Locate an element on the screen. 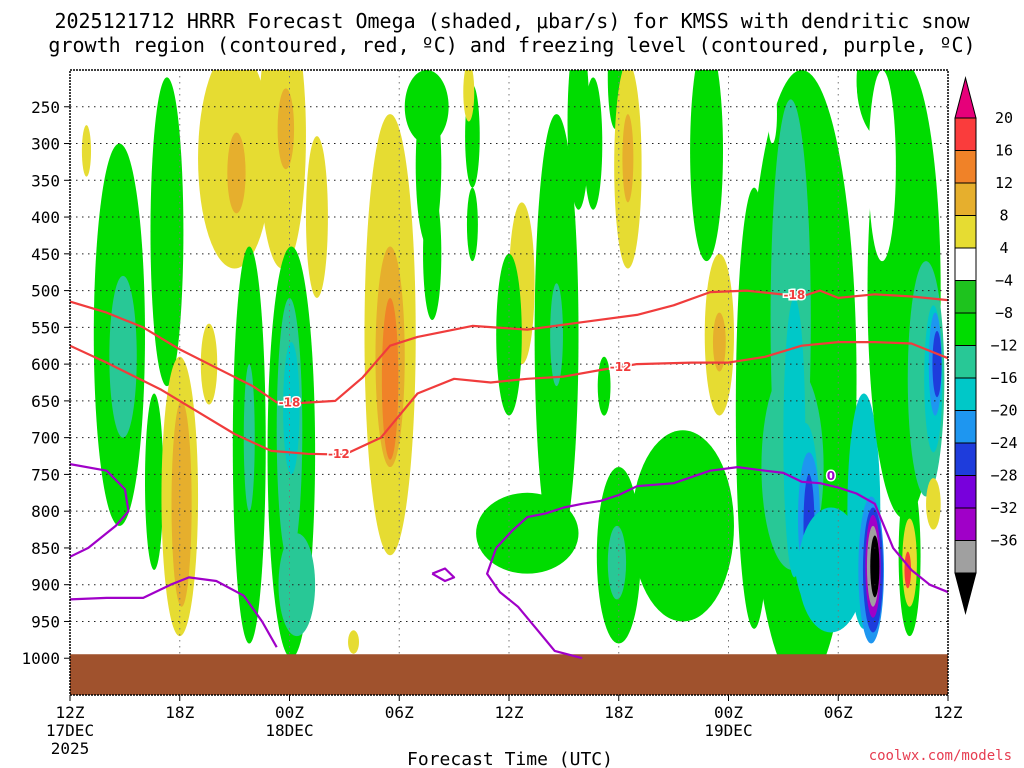  x-tick-date-6: 19DEC is located at coordinates (728, 730).